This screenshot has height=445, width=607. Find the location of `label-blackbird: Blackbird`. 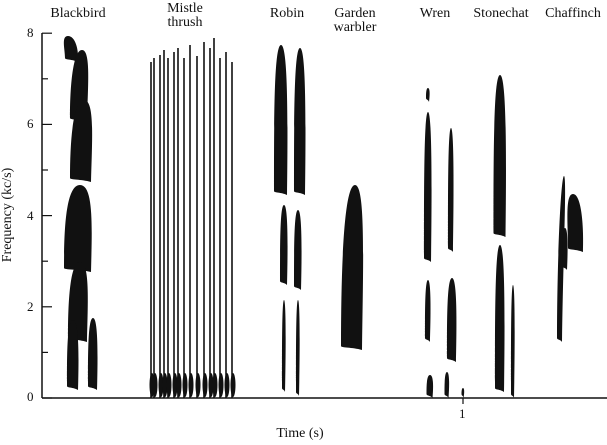

label-blackbird: Blackbird is located at coordinates (78, 13).